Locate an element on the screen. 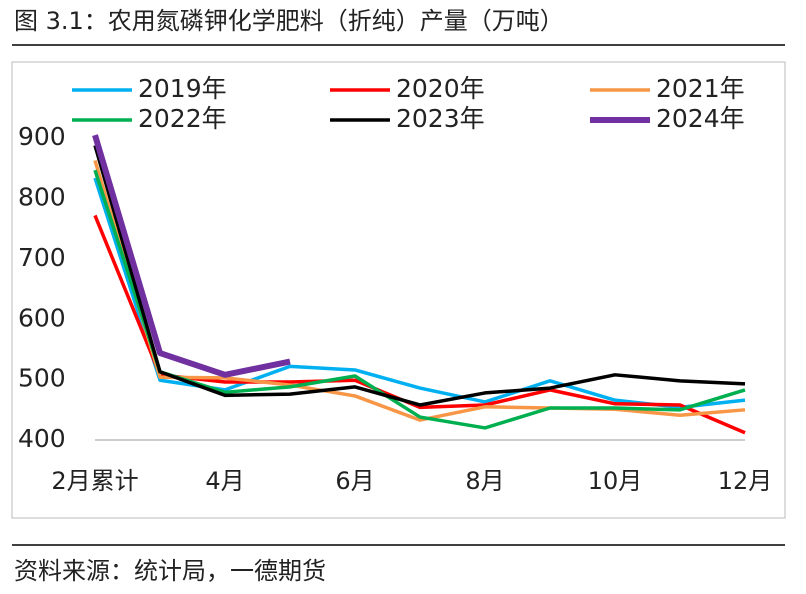 This screenshot has width=806, height=594. x-tick-label: 12月 is located at coordinates (745, 481).